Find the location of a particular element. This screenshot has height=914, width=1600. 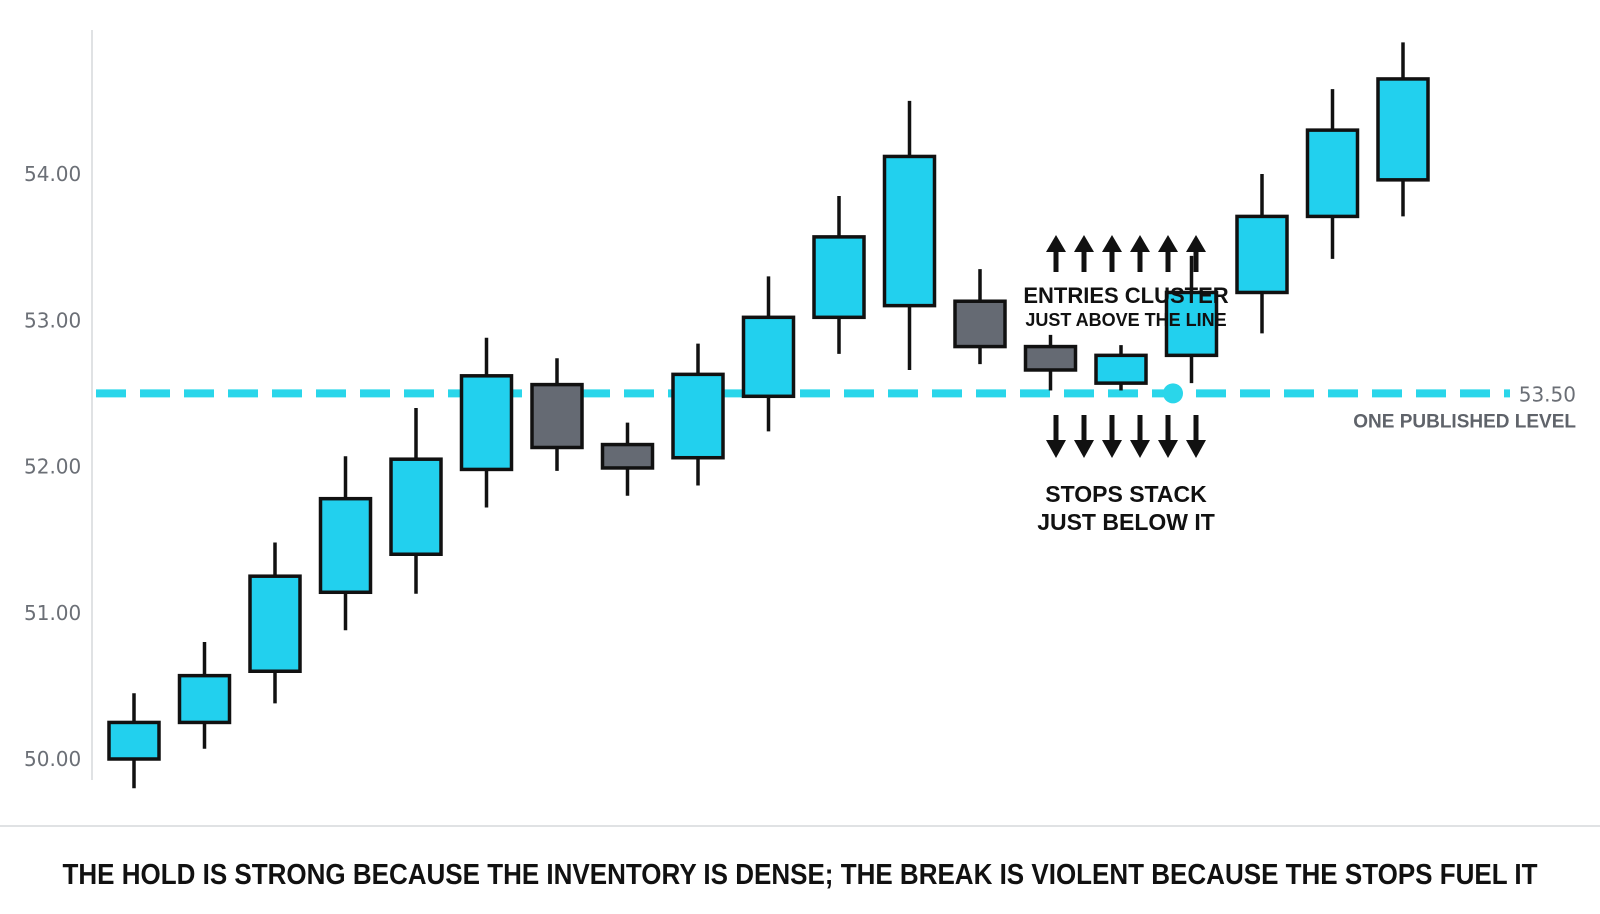

stops-annotation-line1: STOPS STACK is located at coordinates (1126, 494).